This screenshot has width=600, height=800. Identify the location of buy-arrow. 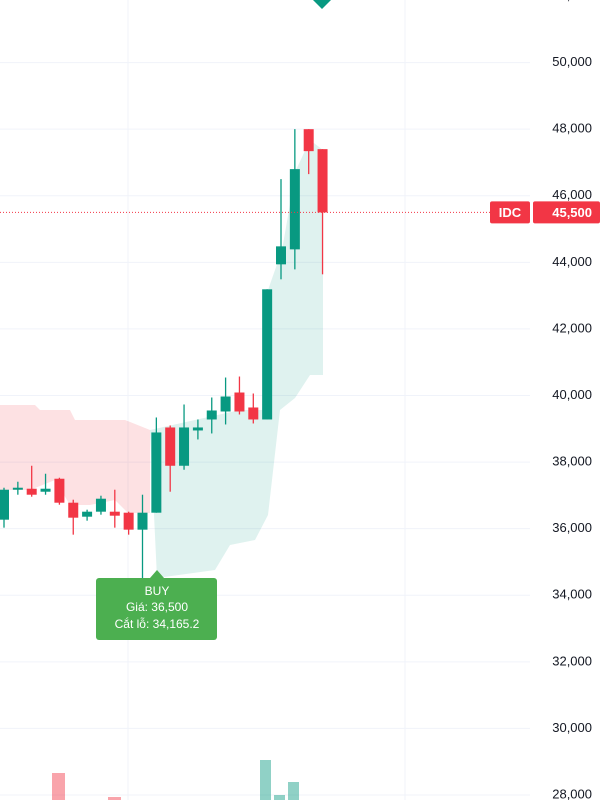
(157, 574).